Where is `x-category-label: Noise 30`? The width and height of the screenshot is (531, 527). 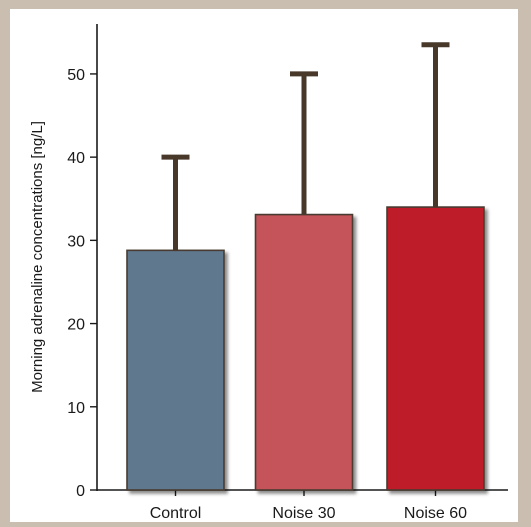 x-category-label: Noise 30 is located at coordinates (303, 513).